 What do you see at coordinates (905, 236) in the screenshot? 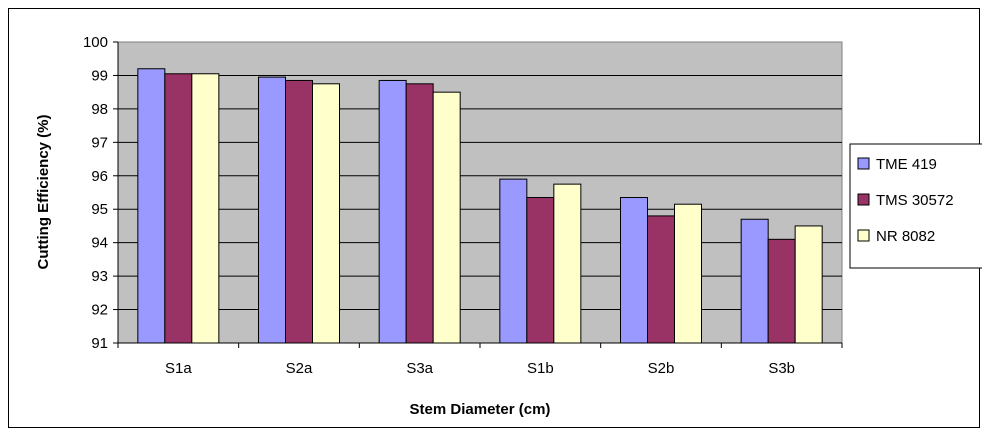
I see `legend-label: NR 8082` at bounding box center [905, 236].